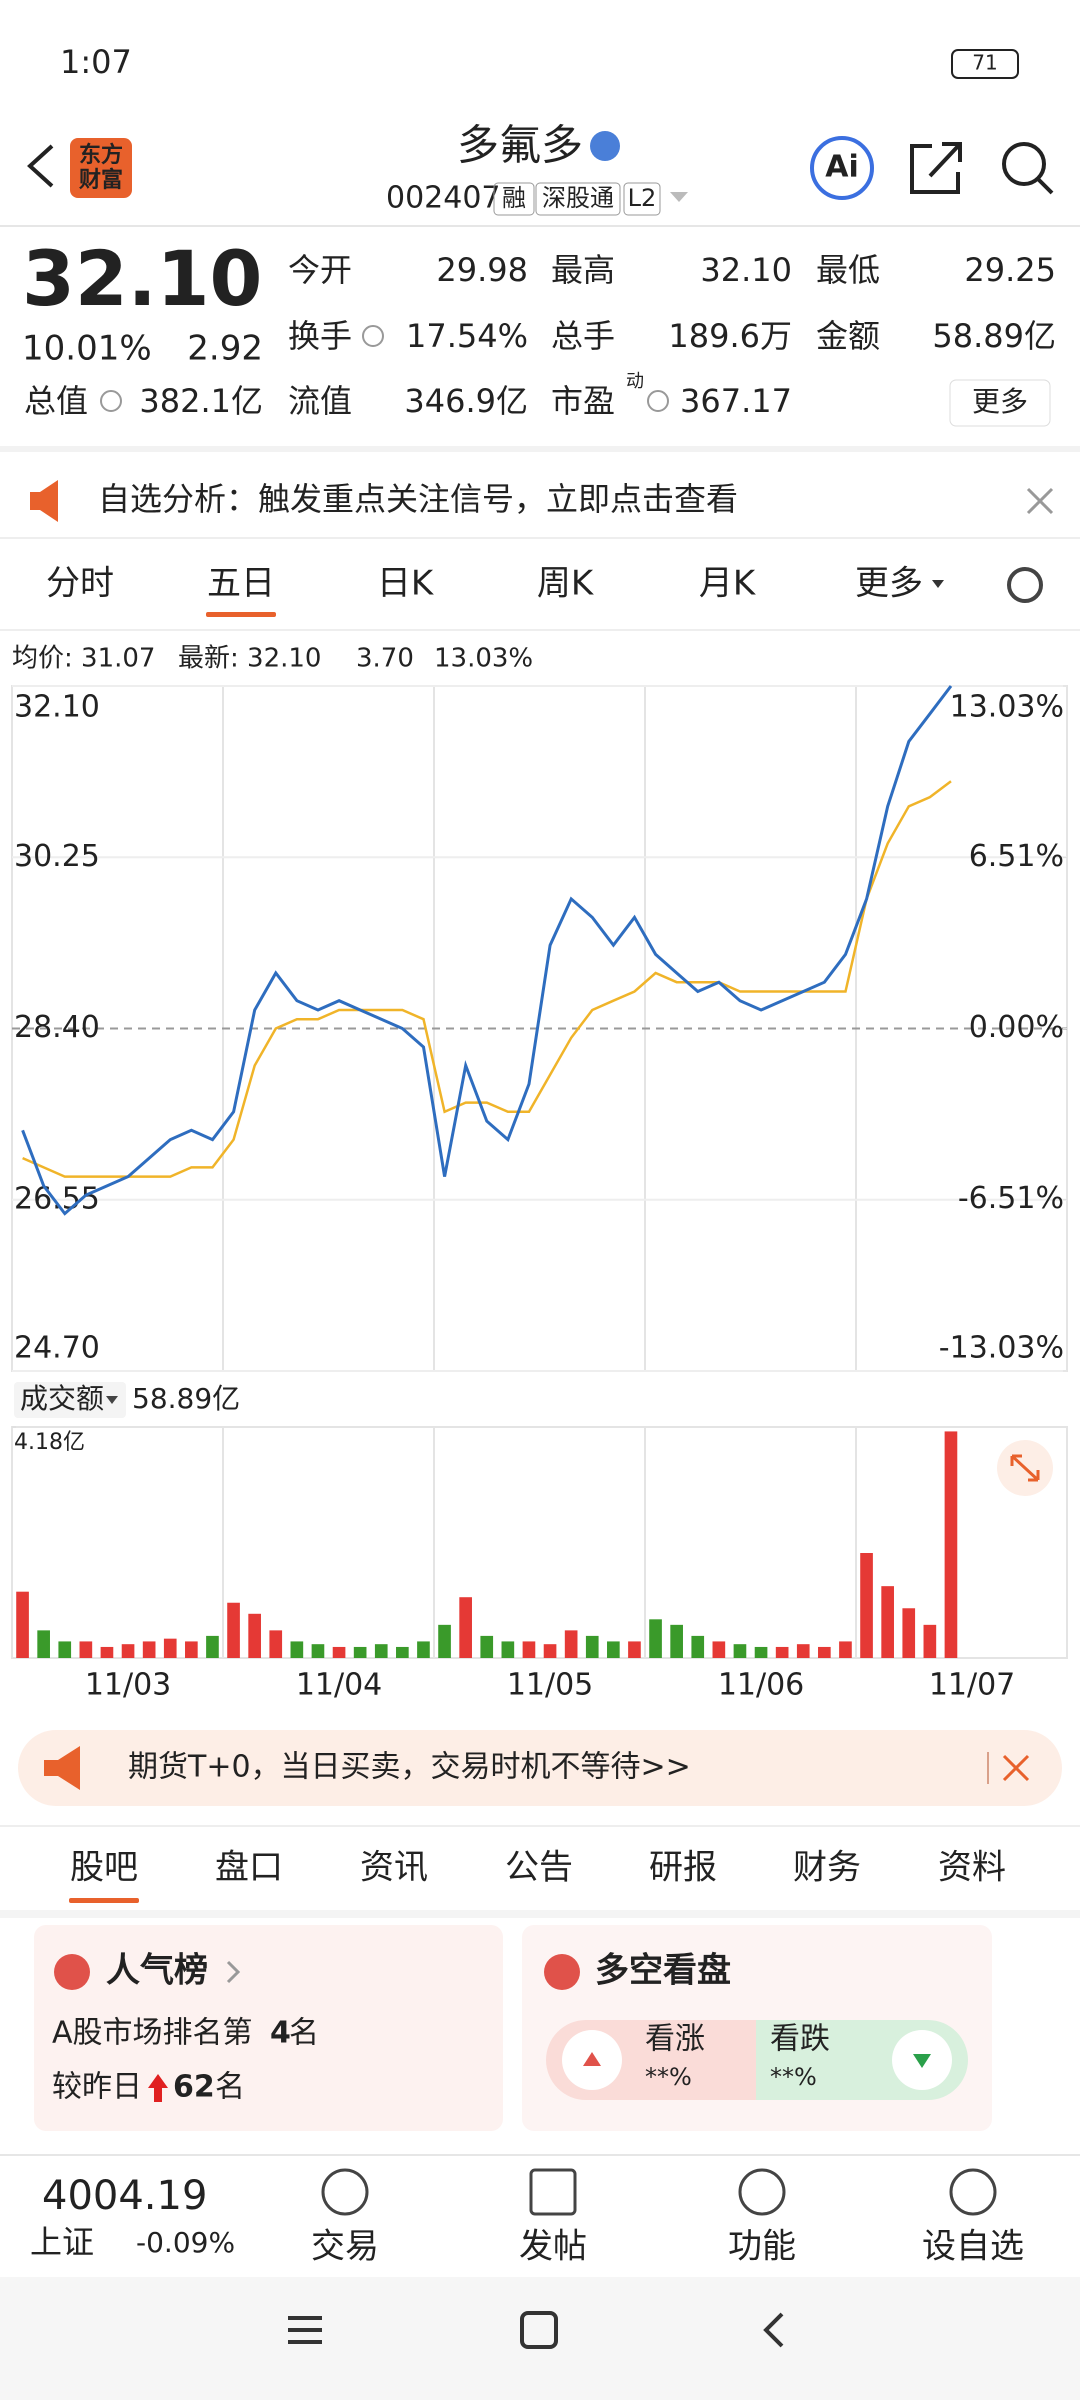  What do you see at coordinates (80, 584) in the screenshot?
I see `tab: 分时` at bounding box center [80, 584].